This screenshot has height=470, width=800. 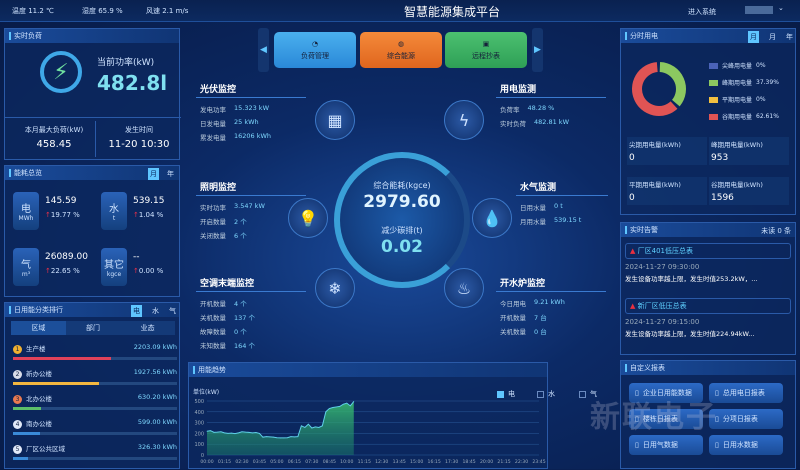 I want to click on remote-meter-button: ▣ 远程抄表, so click(x=486, y=50).